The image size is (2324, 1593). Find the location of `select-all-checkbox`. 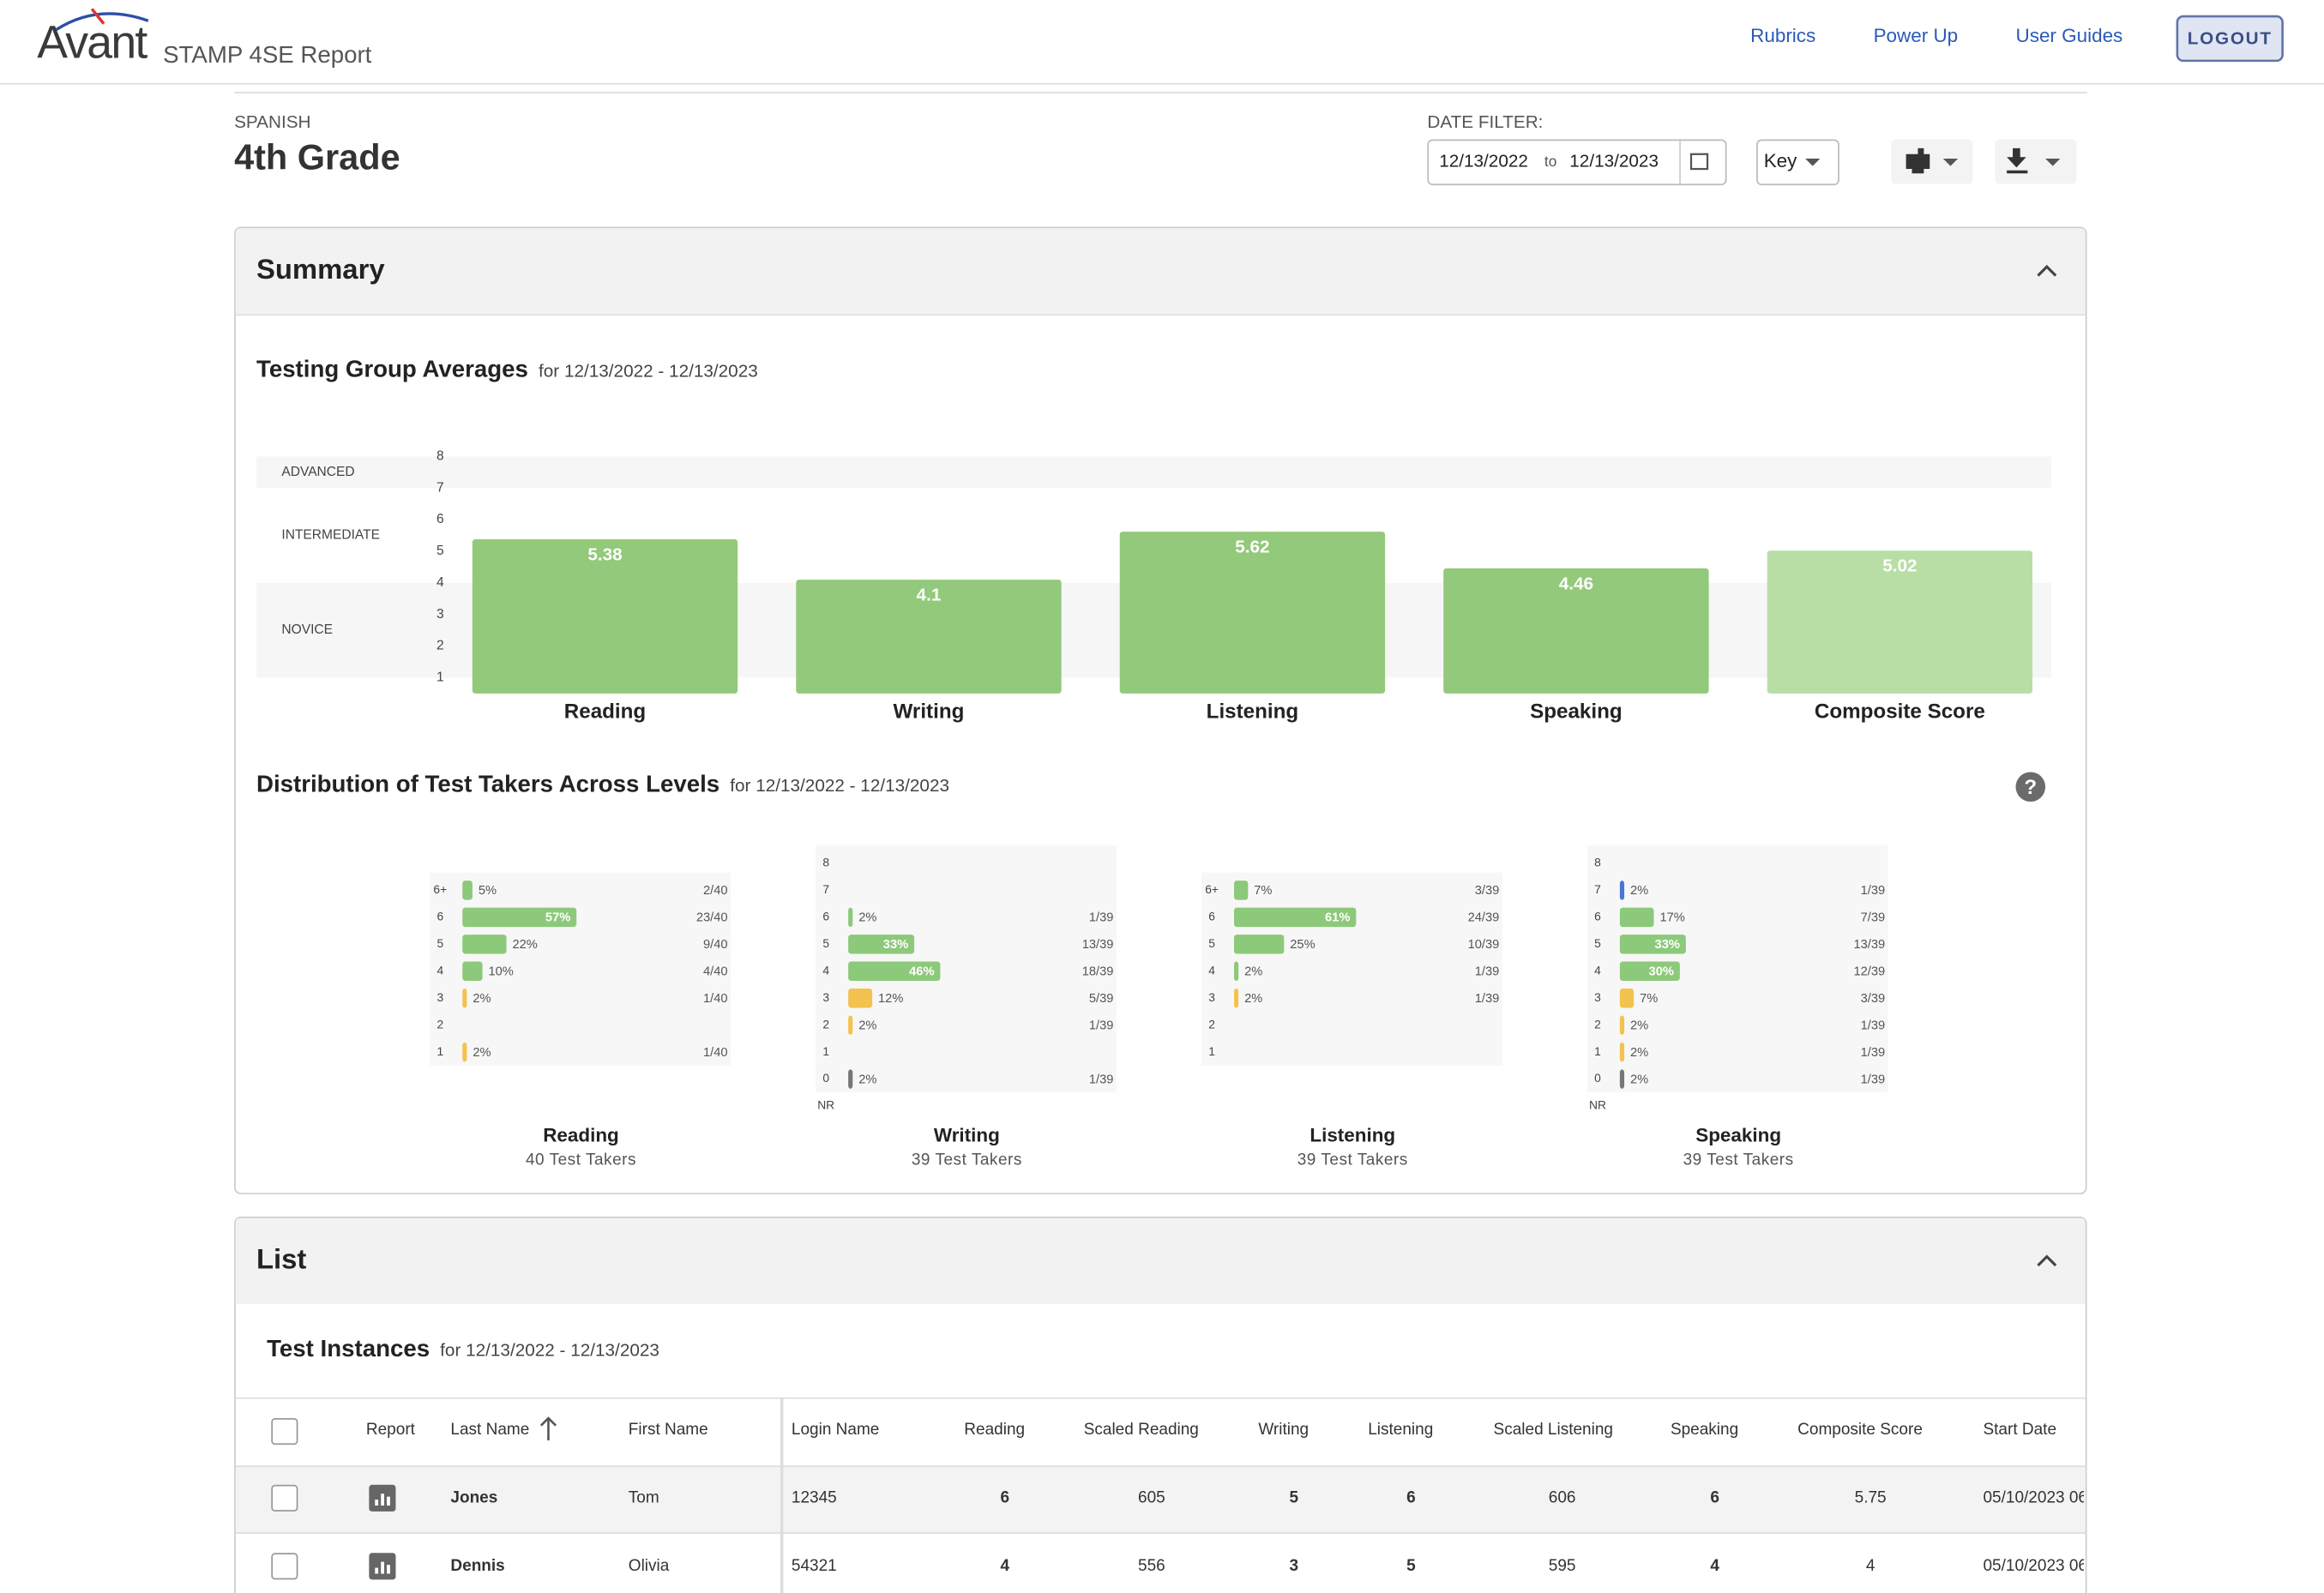

select-all-checkbox is located at coordinates (284, 1432).